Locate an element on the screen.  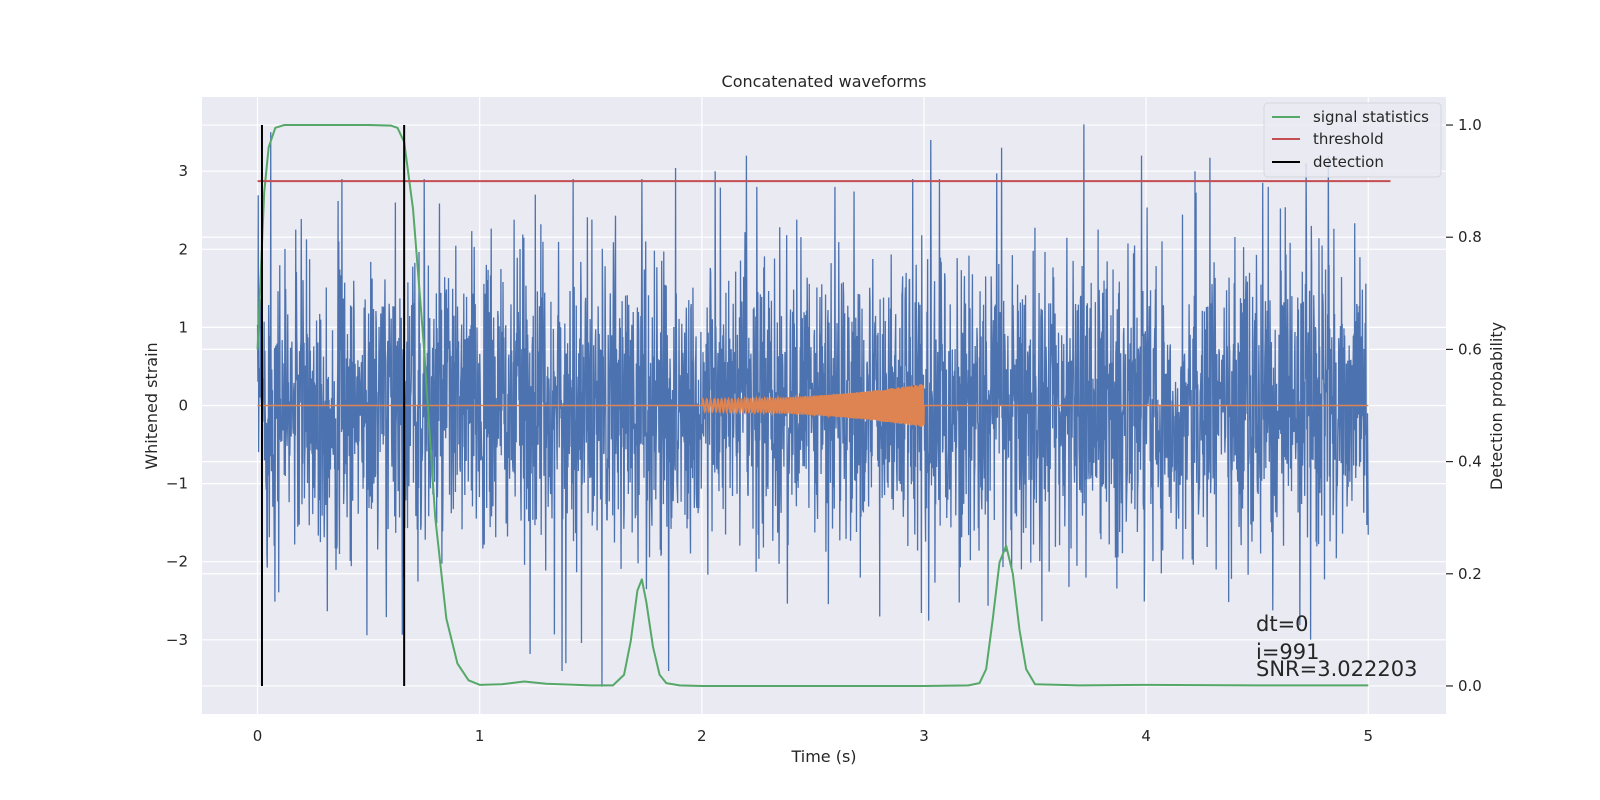
y-right-axis-label: Detection probability is located at coordinates (1496, 406).